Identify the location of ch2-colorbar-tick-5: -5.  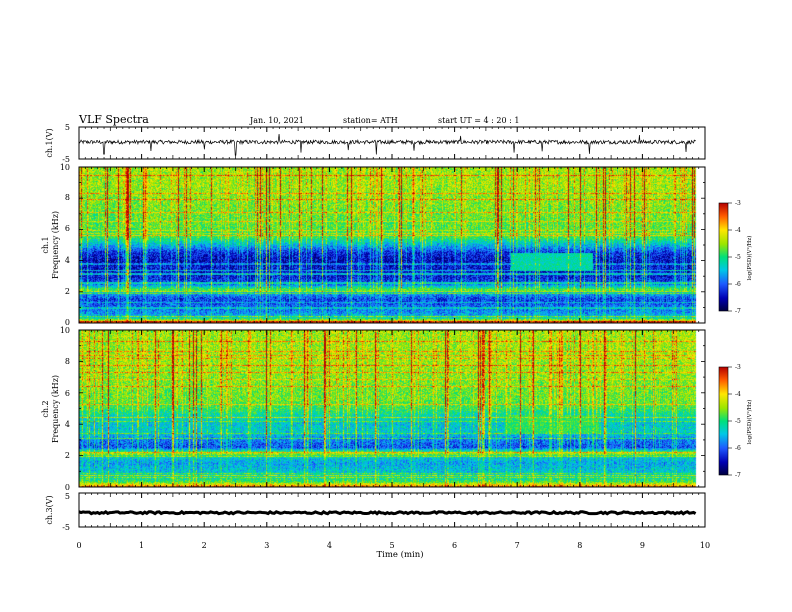
(738, 421).